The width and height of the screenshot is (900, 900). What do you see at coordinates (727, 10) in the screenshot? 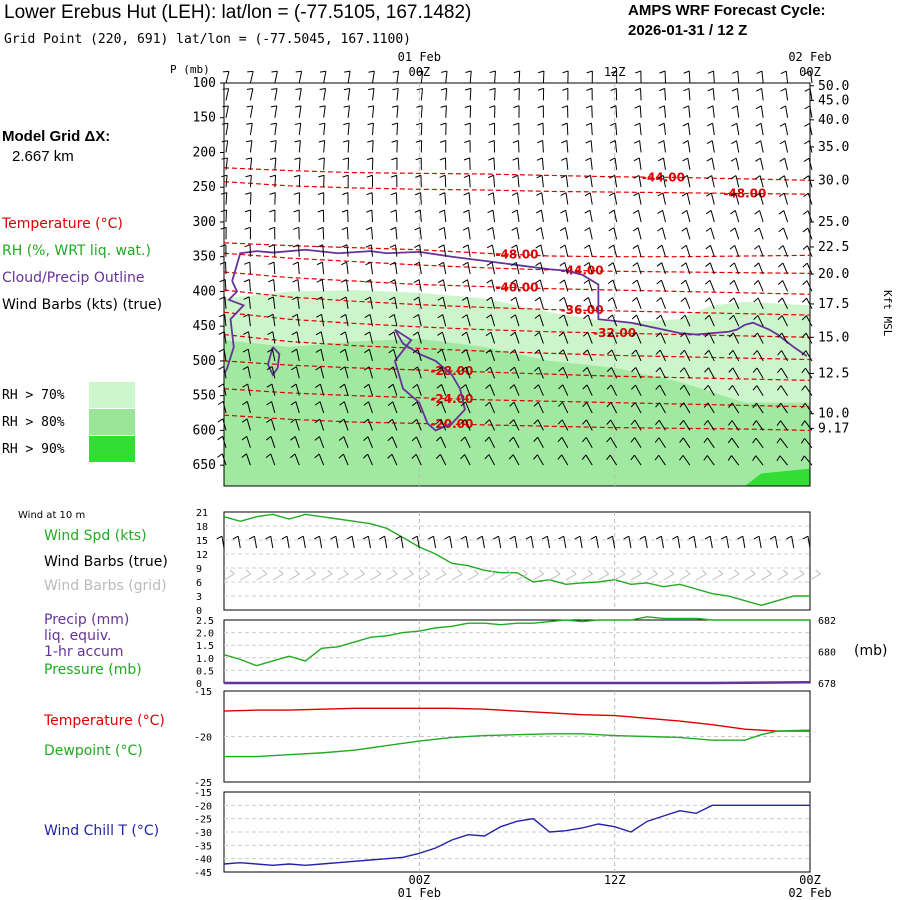
I see `forecast-cycle-label: AMPS WRF Forecast Cycle:` at bounding box center [727, 10].